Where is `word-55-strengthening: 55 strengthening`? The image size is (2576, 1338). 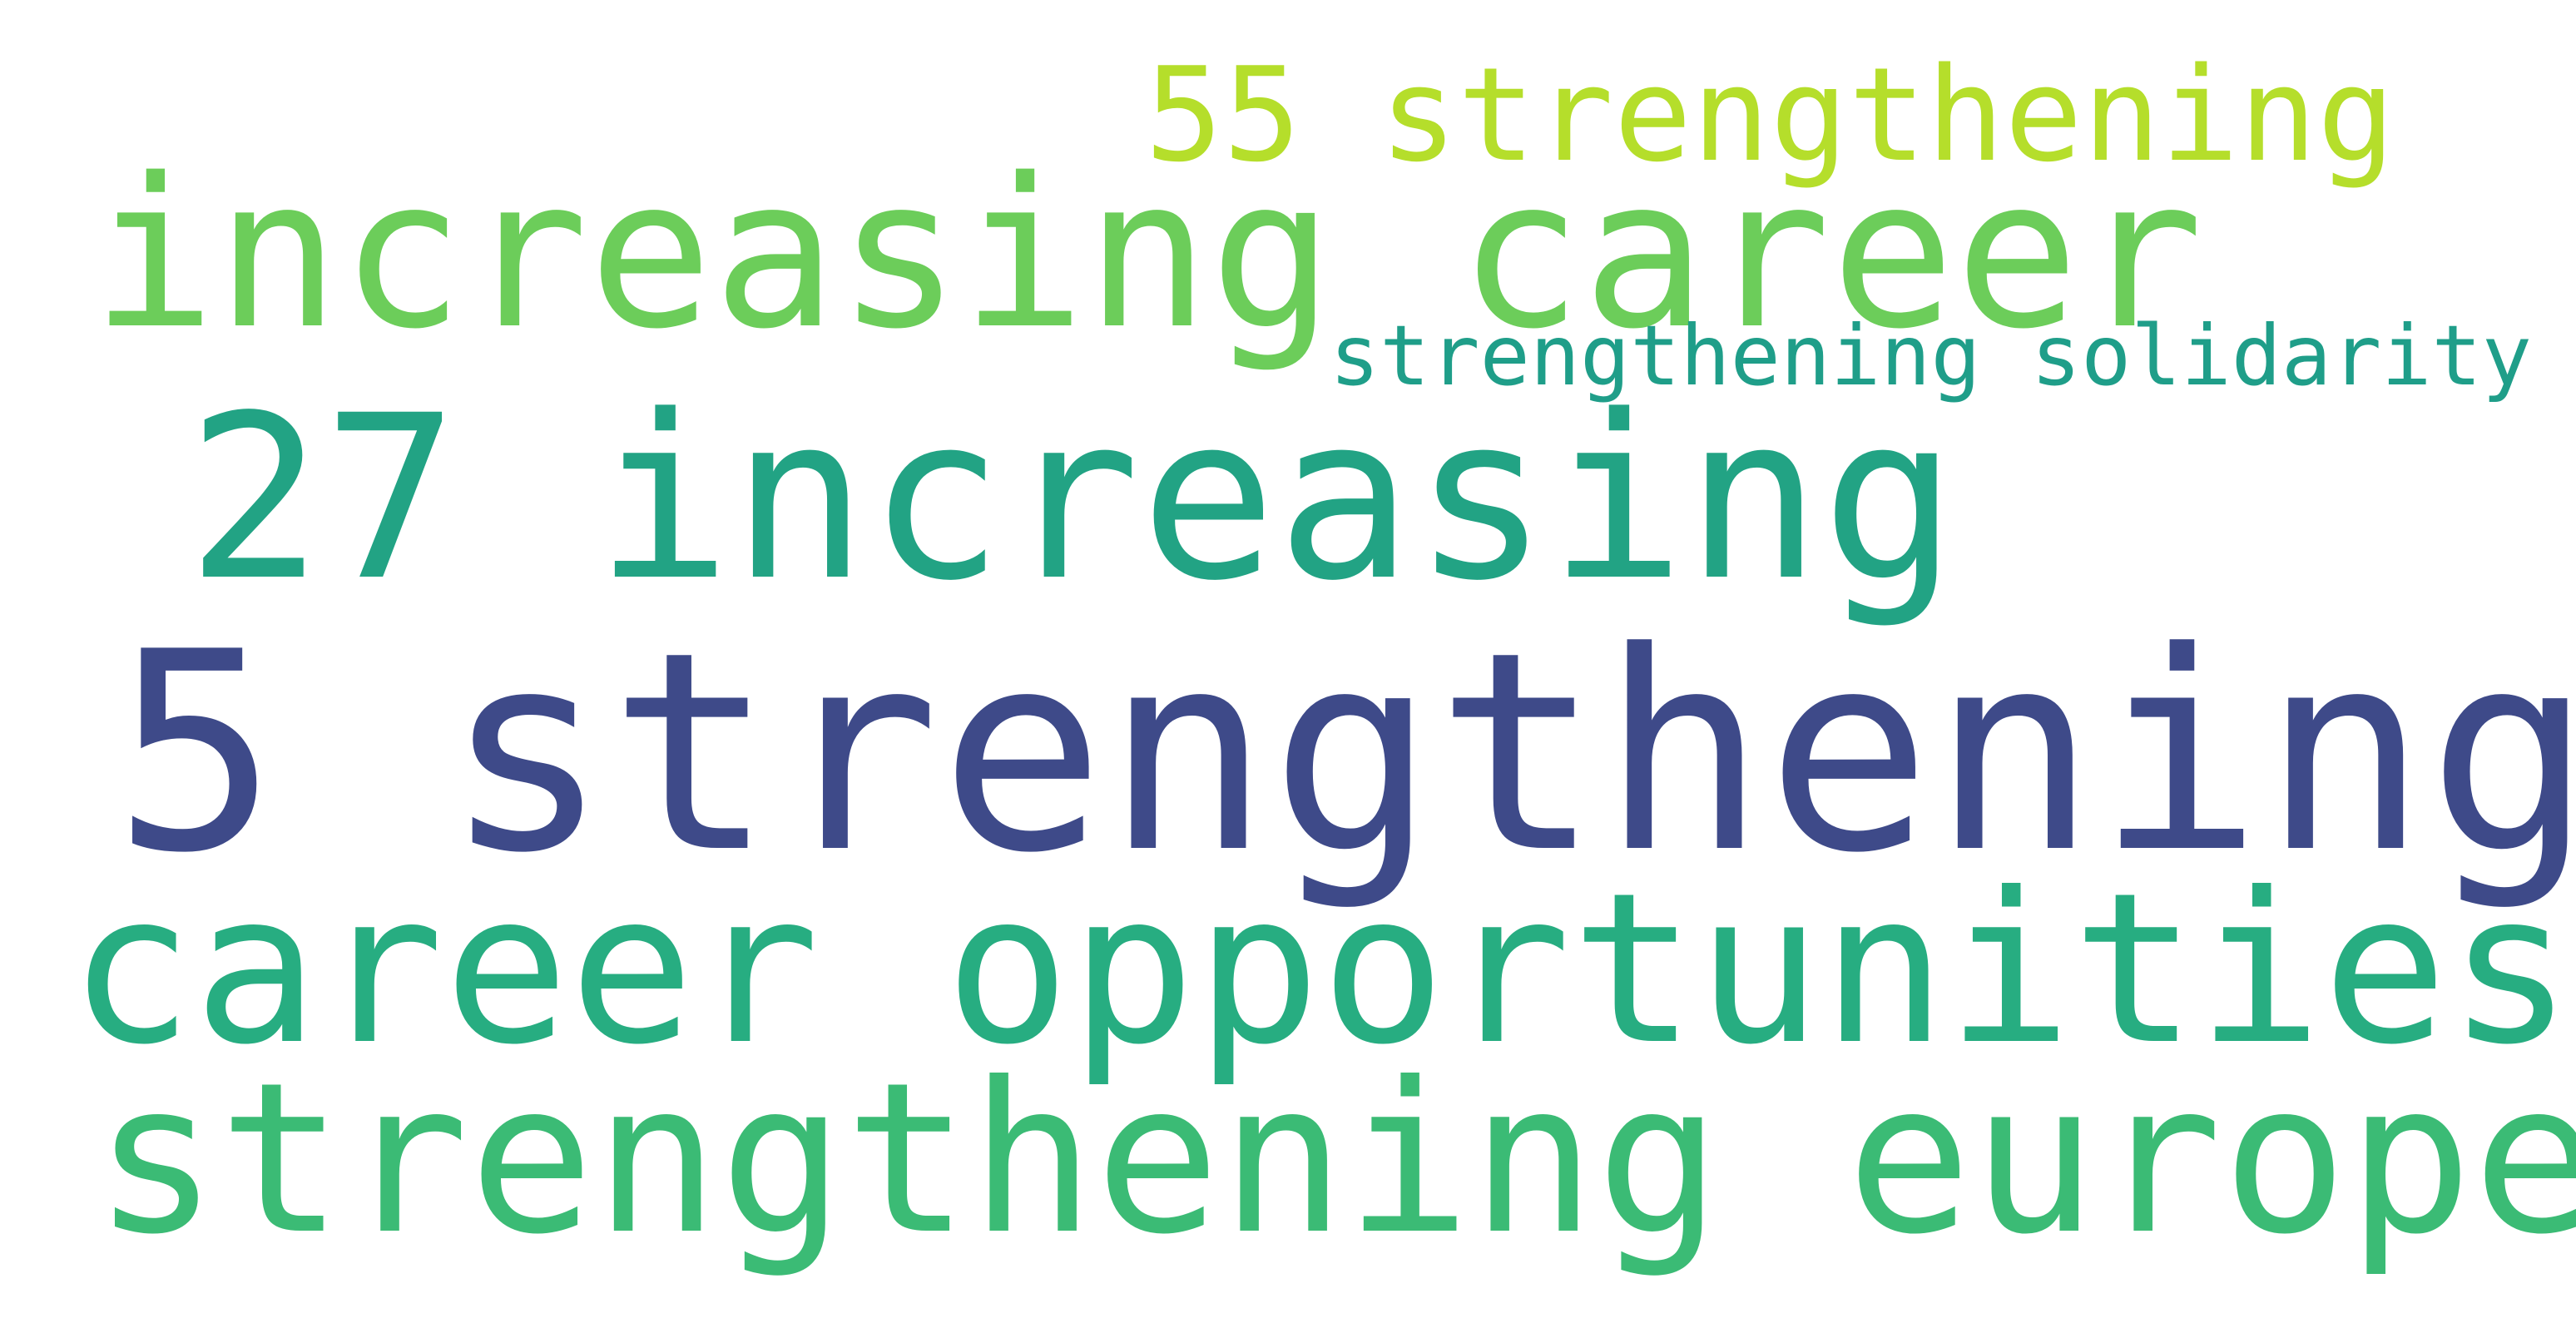
word-55-strengthening: 55 strengthening is located at coordinates (1770, 115).